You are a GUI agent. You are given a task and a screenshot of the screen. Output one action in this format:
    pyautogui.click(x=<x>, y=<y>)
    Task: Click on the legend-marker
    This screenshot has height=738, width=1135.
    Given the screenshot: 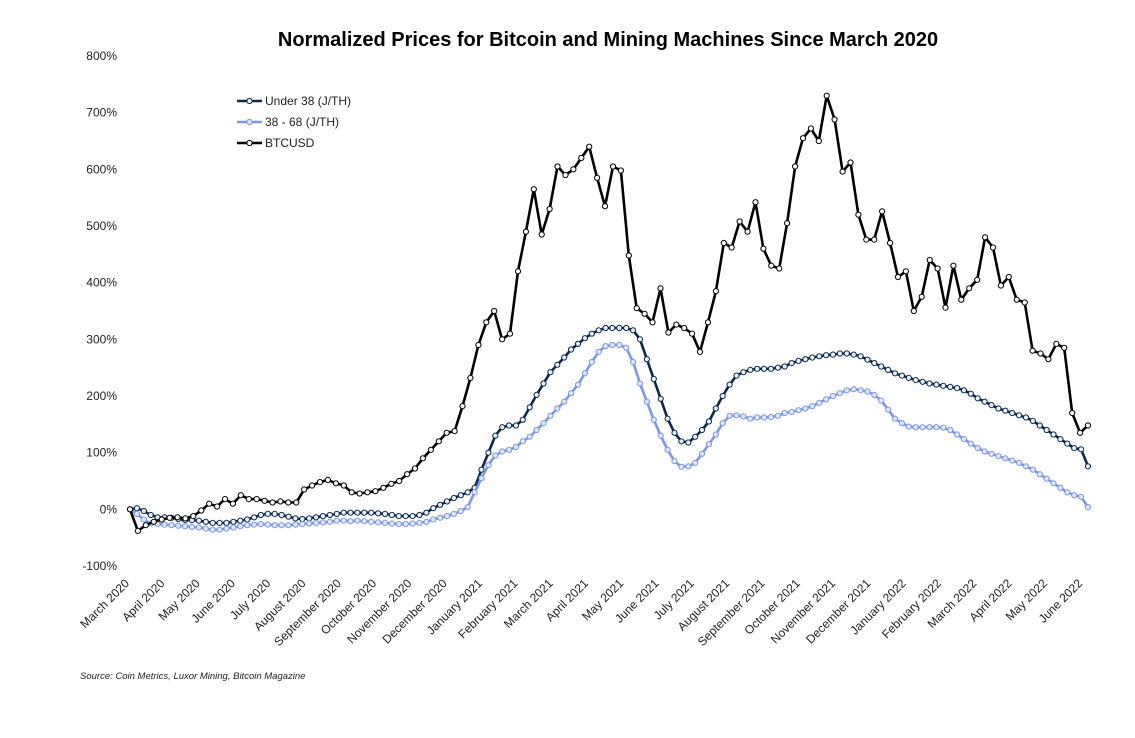 What is the action you would take?
    pyautogui.click(x=249, y=143)
    